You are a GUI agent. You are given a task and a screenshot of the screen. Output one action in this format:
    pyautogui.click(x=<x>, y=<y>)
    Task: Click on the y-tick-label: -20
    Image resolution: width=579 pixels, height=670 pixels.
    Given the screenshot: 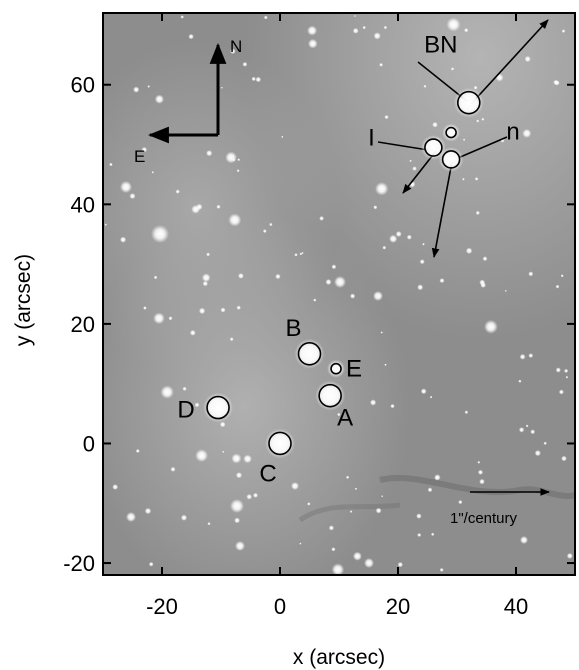 What is the action you would take?
    pyautogui.click(x=79, y=563)
    